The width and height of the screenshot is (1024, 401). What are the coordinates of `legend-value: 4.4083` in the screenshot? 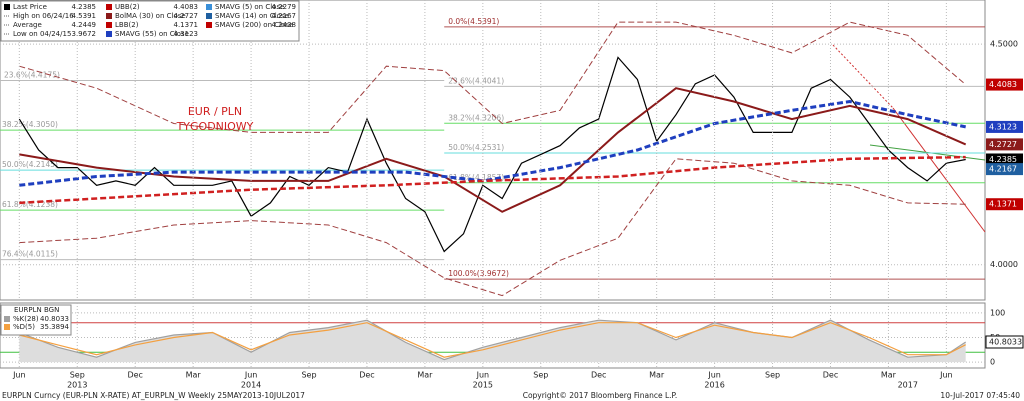 It's located at (186, 7).